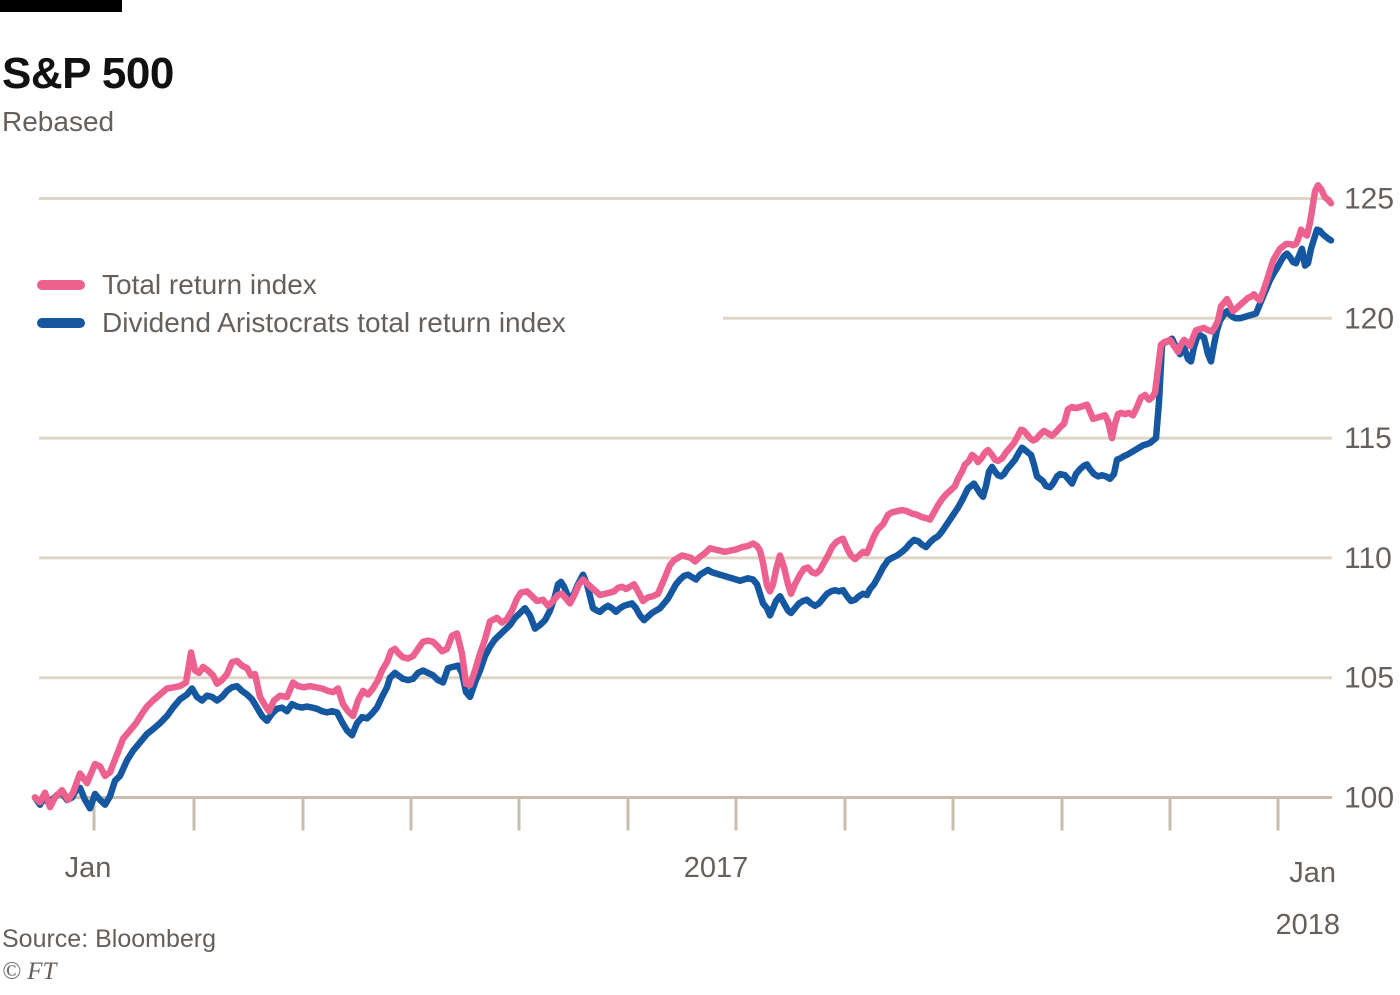  I want to click on y-axis-label-100: 100, so click(1369, 798).